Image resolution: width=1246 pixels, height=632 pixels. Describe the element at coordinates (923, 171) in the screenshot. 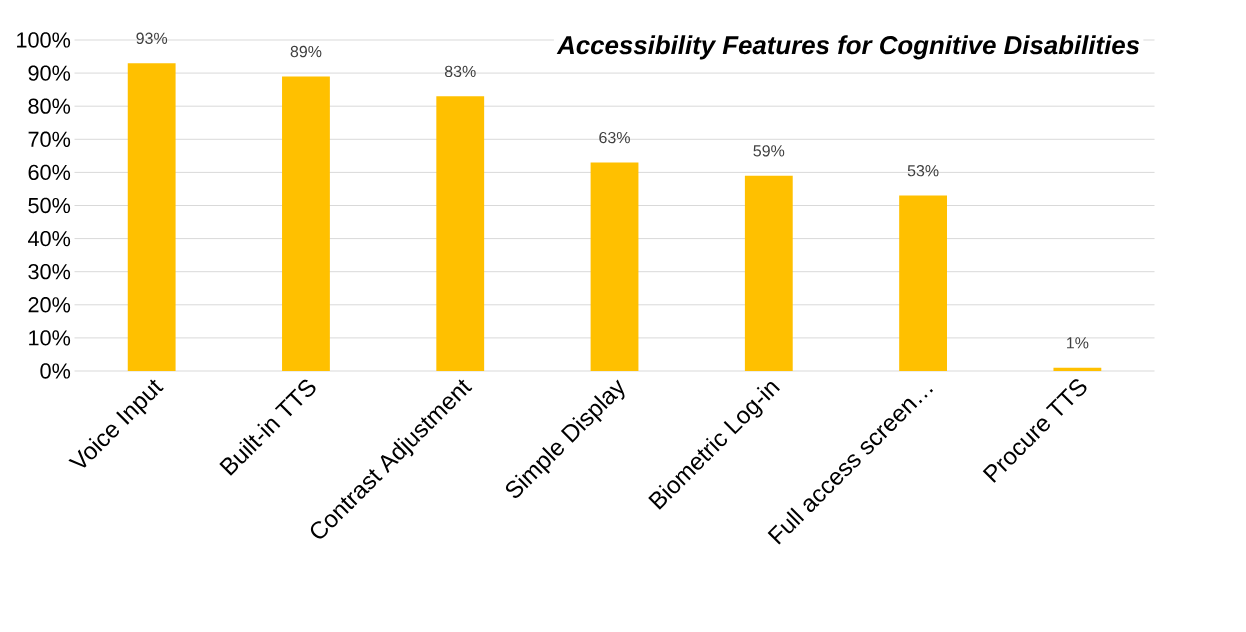

I see `data-label: 53%` at that location.